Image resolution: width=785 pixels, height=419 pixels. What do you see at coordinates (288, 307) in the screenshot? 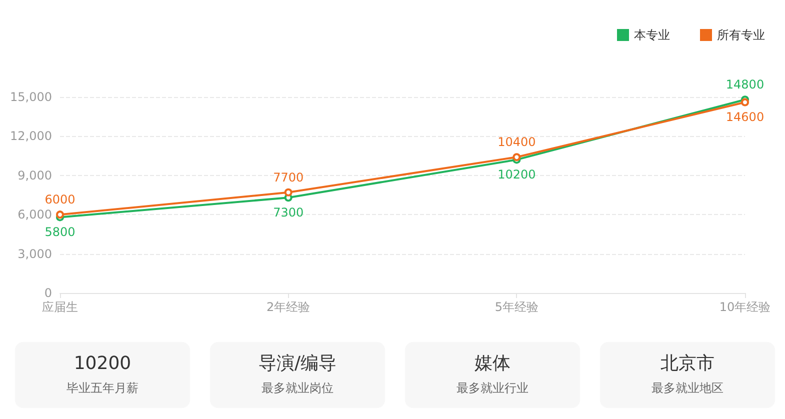
I see `x-tick-label: 2年经验` at bounding box center [288, 307].